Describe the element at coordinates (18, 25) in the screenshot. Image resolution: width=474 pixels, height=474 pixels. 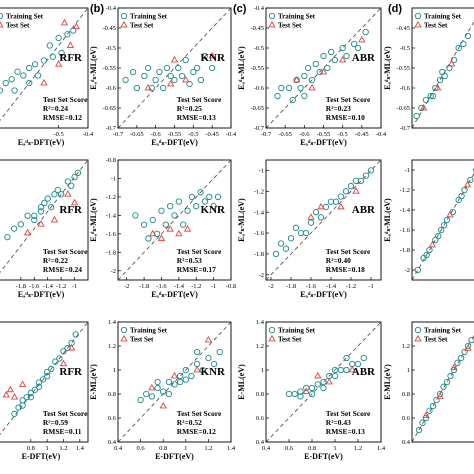
I see `legend-test-label: Test Set` at that location.